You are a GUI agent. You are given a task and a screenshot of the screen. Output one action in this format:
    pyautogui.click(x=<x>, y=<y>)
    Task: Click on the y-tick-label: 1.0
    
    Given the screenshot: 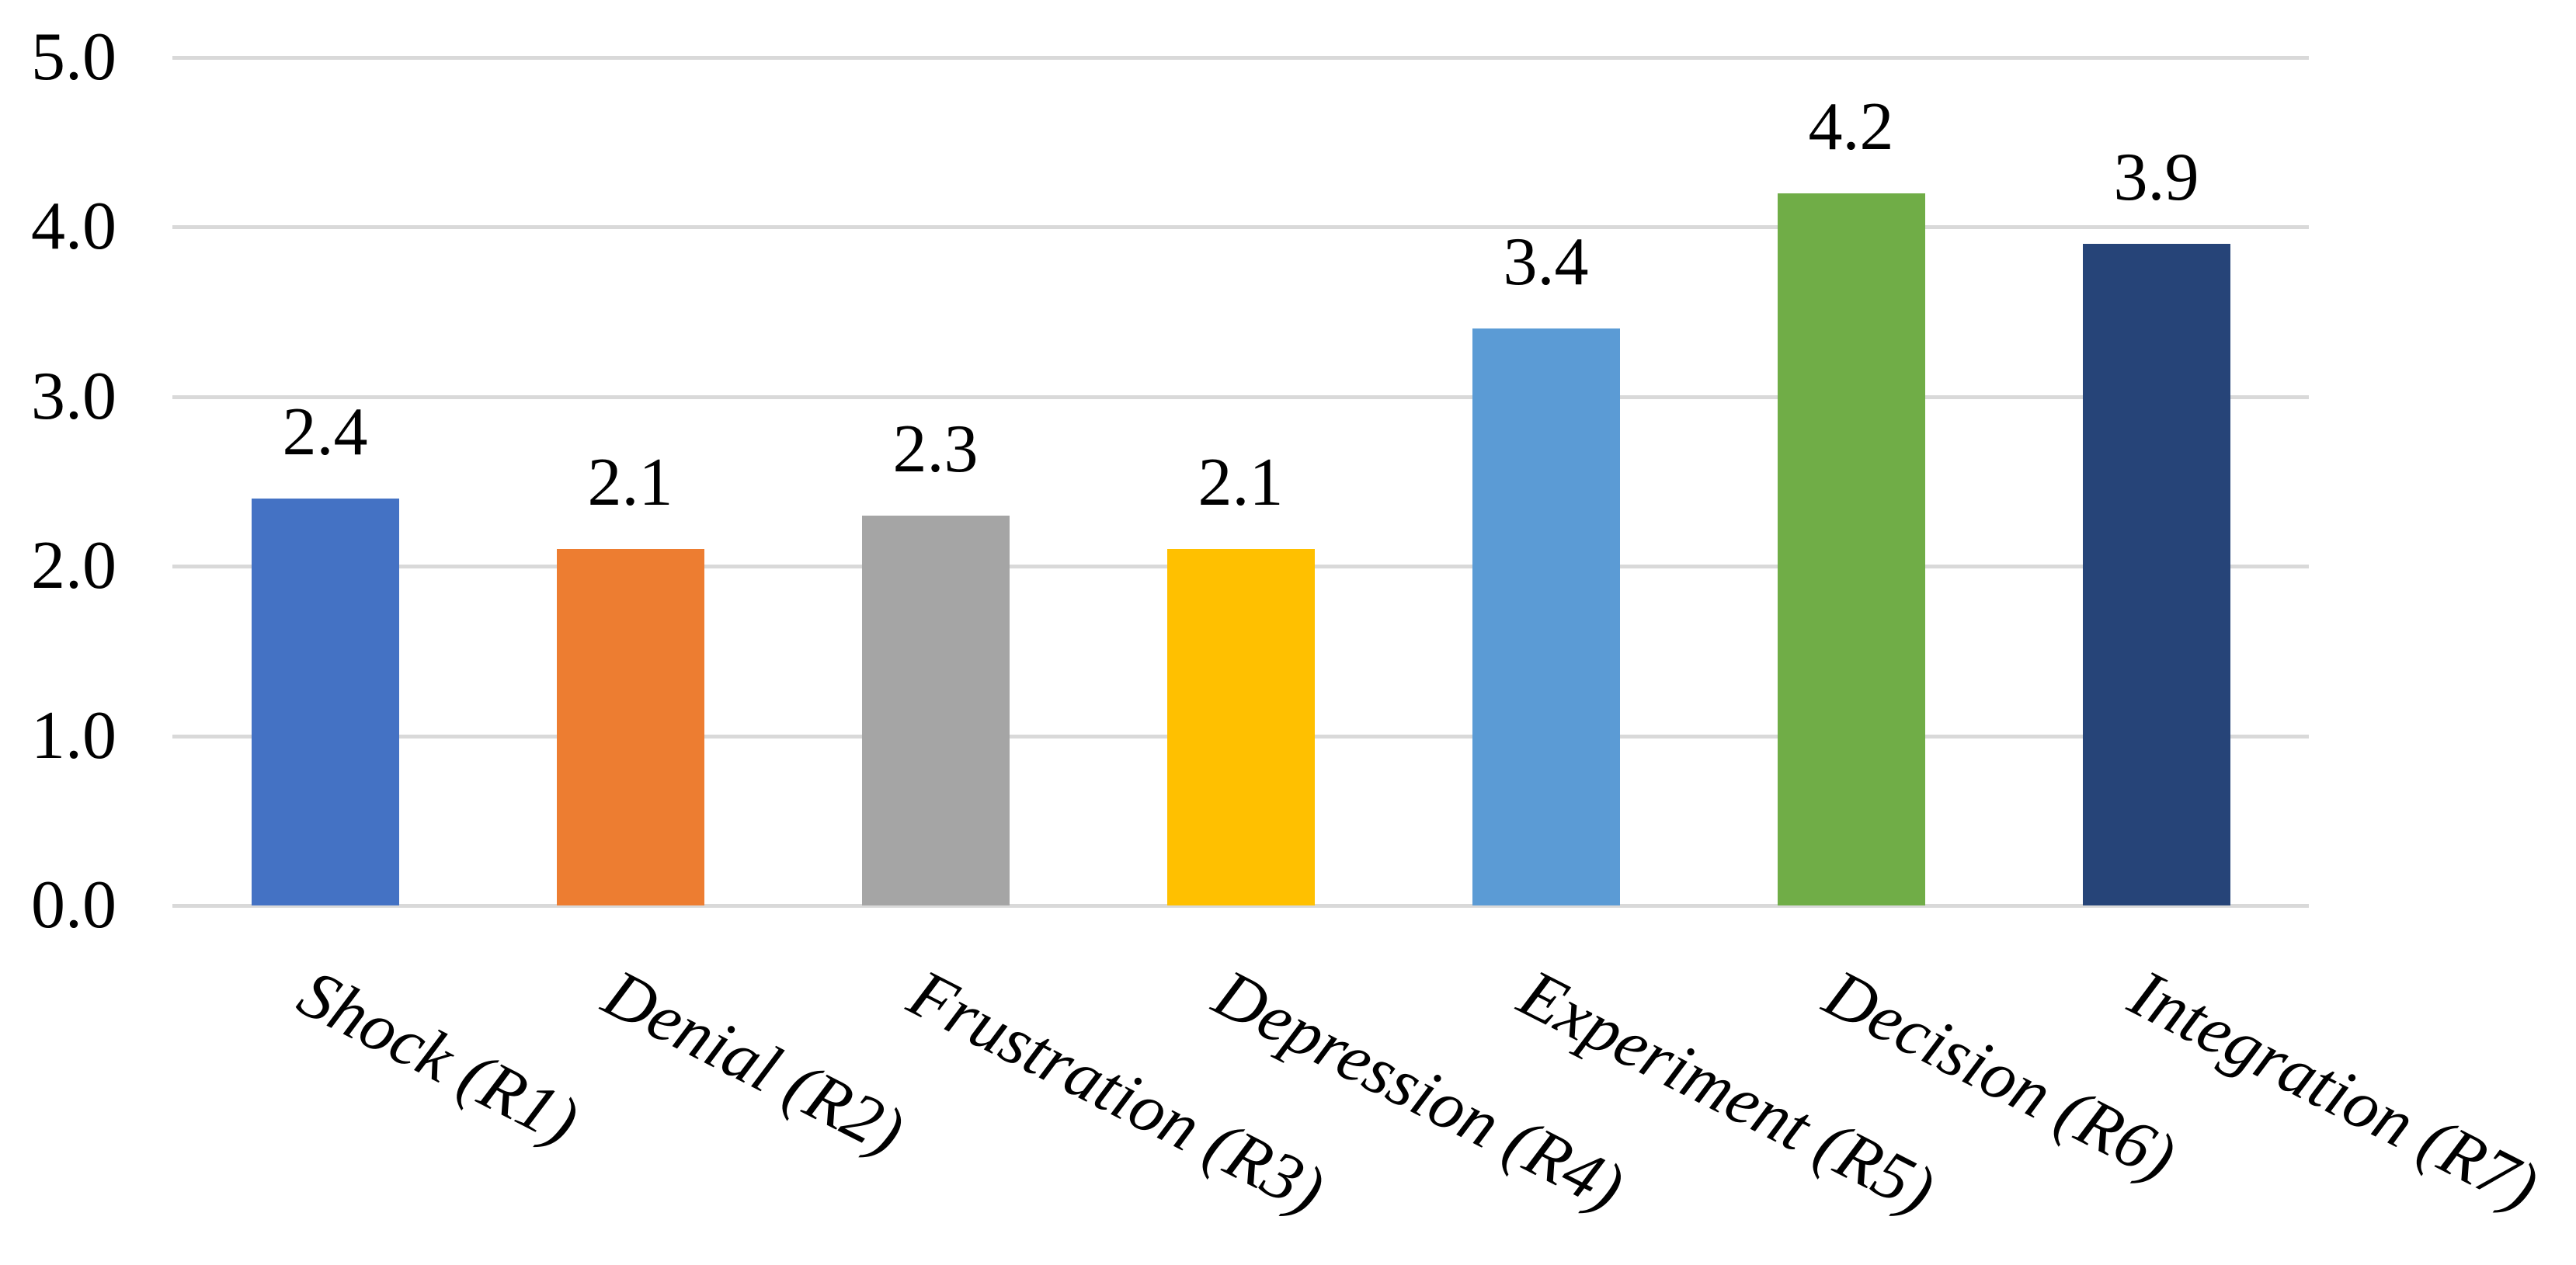 What is the action you would take?
    pyautogui.click(x=73, y=735)
    